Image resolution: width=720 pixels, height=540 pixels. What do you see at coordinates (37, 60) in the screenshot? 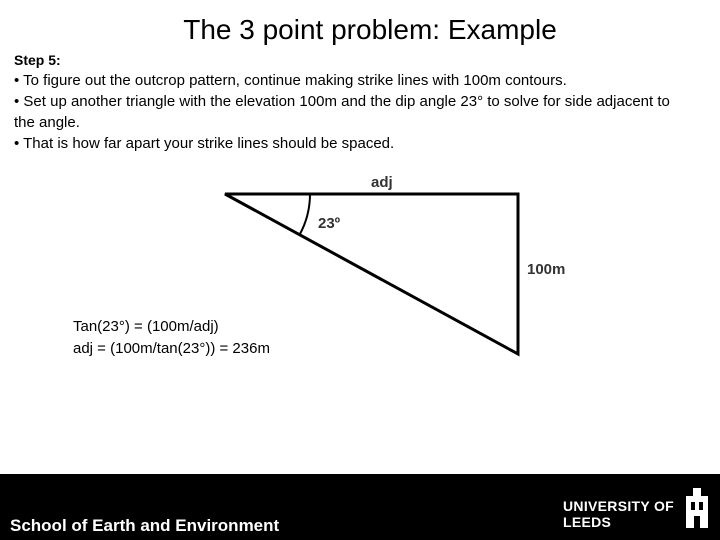
I see `step-label: Step 5:` at bounding box center [37, 60].